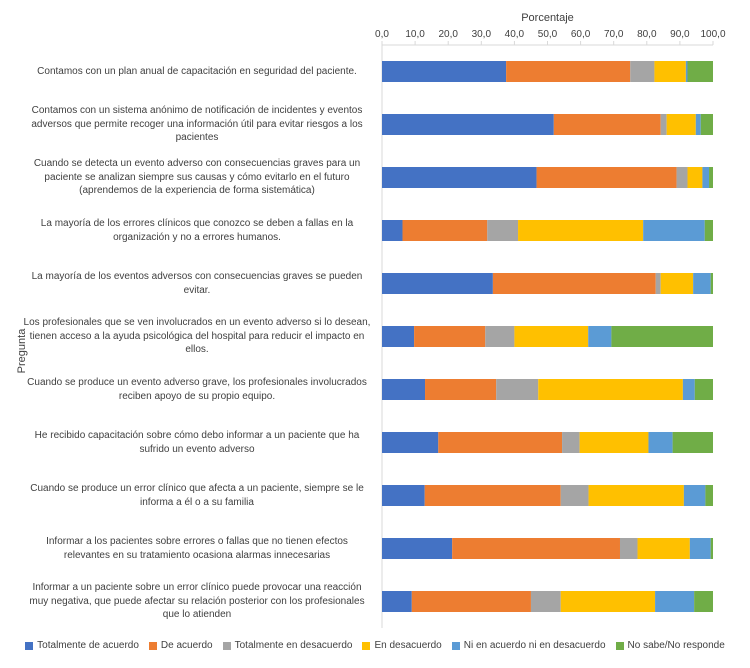  I want to click on x-tick-label: 20,0, so click(448, 34).